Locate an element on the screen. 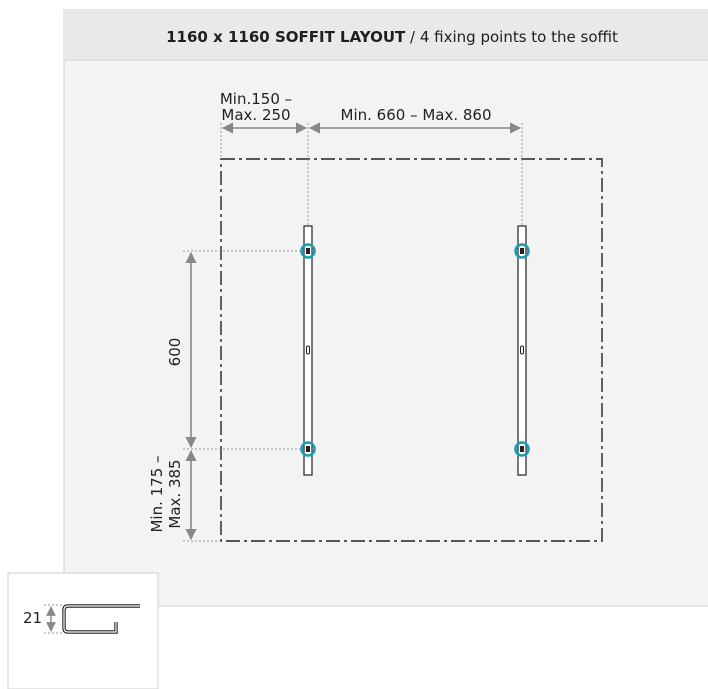  bottom-offset-label-line1: Min. 175 – is located at coordinates (157, 493).